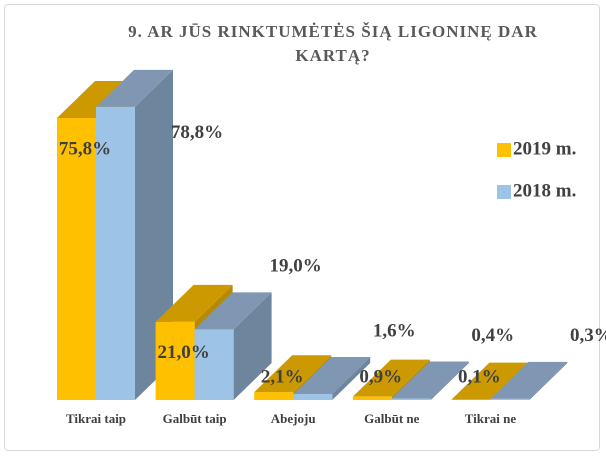 Image resolution: width=606 pixels, height=457 pixels. I want to click on data-label: 0,1%, so click(479, 376).